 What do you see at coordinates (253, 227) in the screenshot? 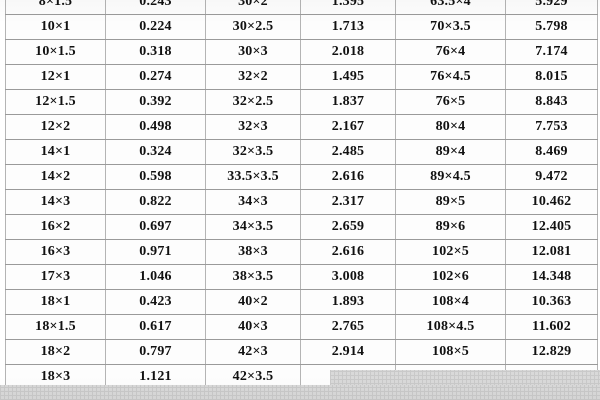
I see `table-cell: 34×3.5` at bounding box center [253, 227].